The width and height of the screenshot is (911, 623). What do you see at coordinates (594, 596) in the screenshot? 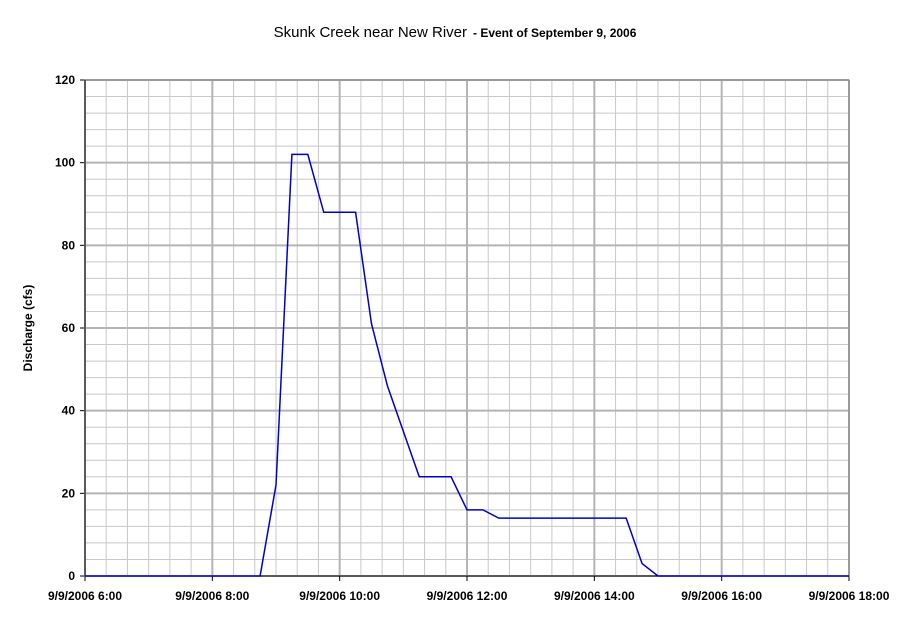
I see `x-tick-label: 9/9/2006 14:00` at bounding box center [594, 596].